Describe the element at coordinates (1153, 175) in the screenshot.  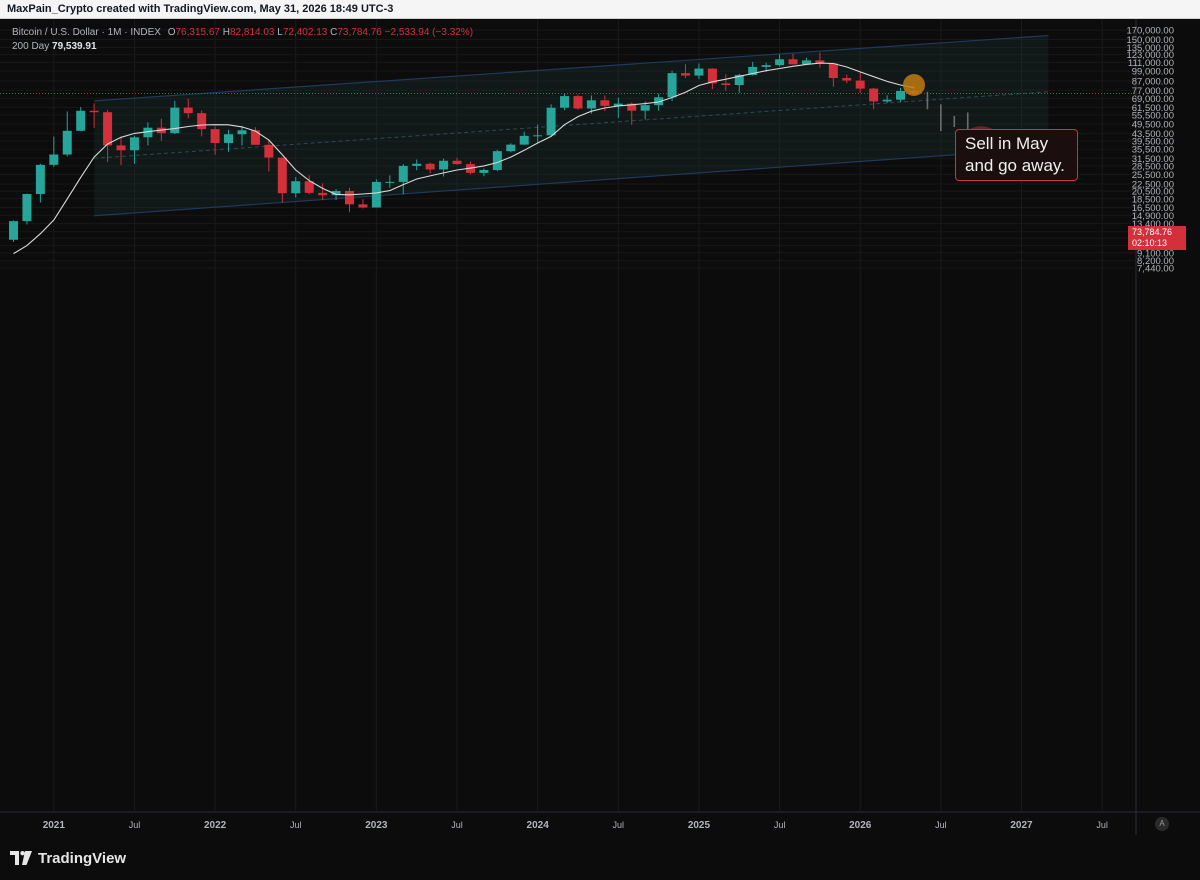
I see `price-axis-label: 25,500.00` at that location.